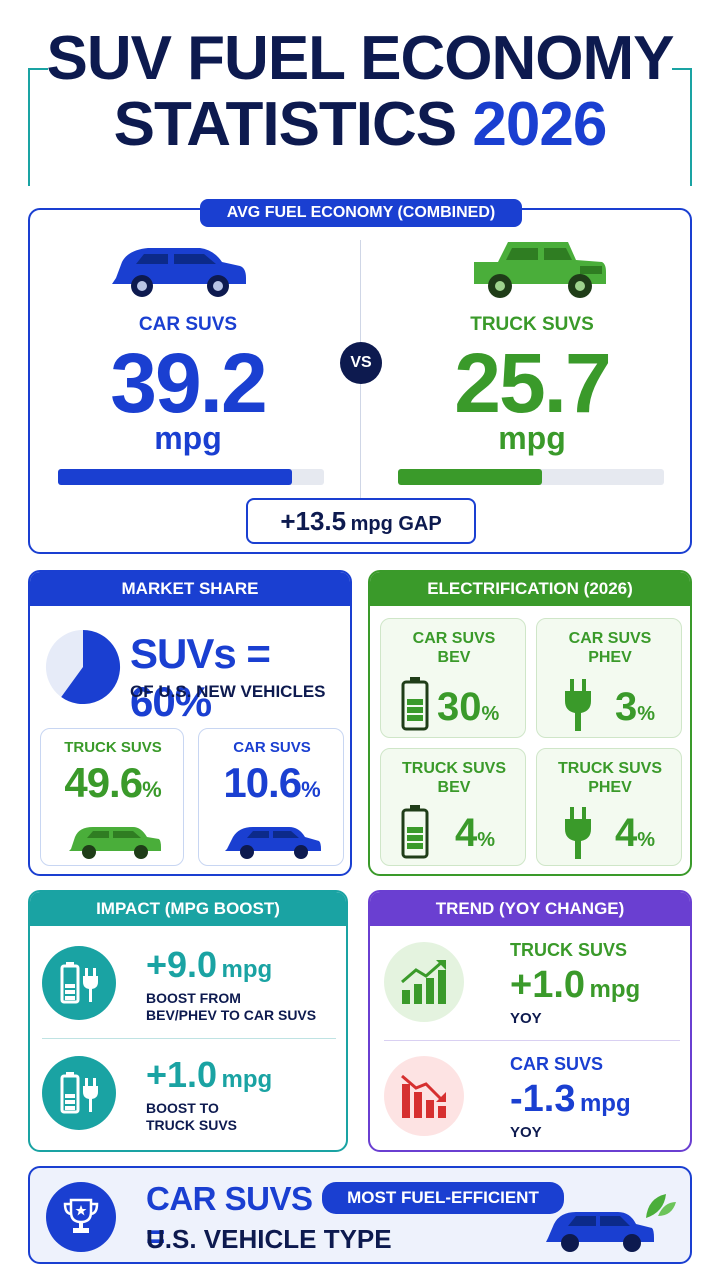 The height and width of the screenshot is (1280, 720). I want to click on car-suv-bar-fill, so click(175, 477).